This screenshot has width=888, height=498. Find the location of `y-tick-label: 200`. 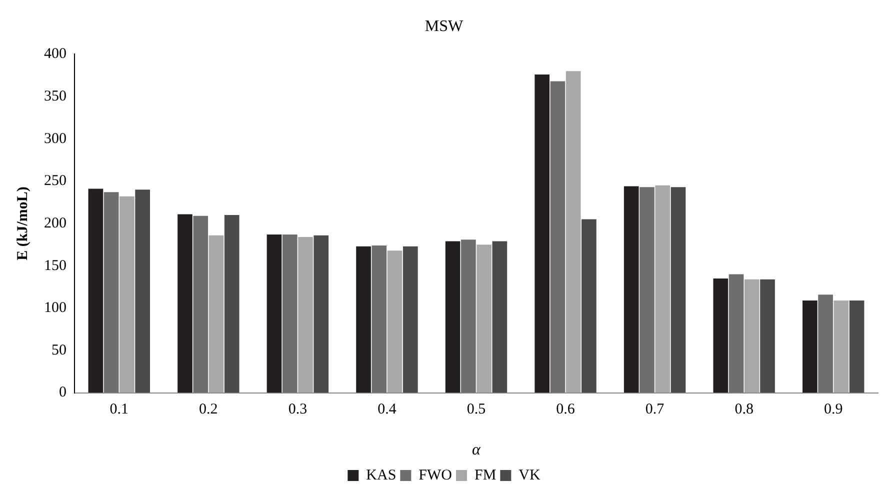

y-tick-label: 200 is located at coordinates (55, 223).